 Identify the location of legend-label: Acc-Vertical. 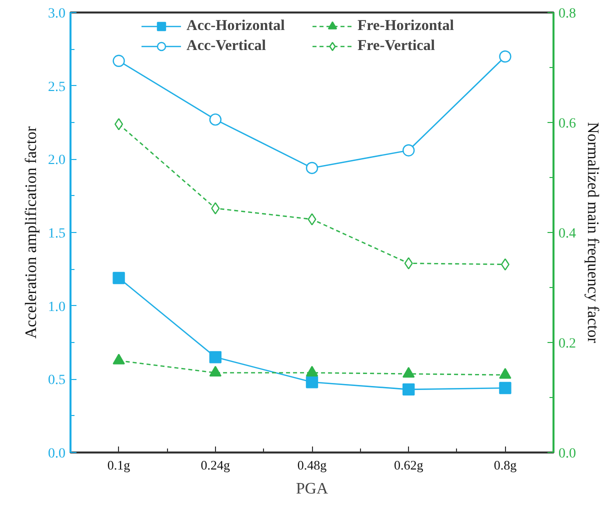
(226, 46).